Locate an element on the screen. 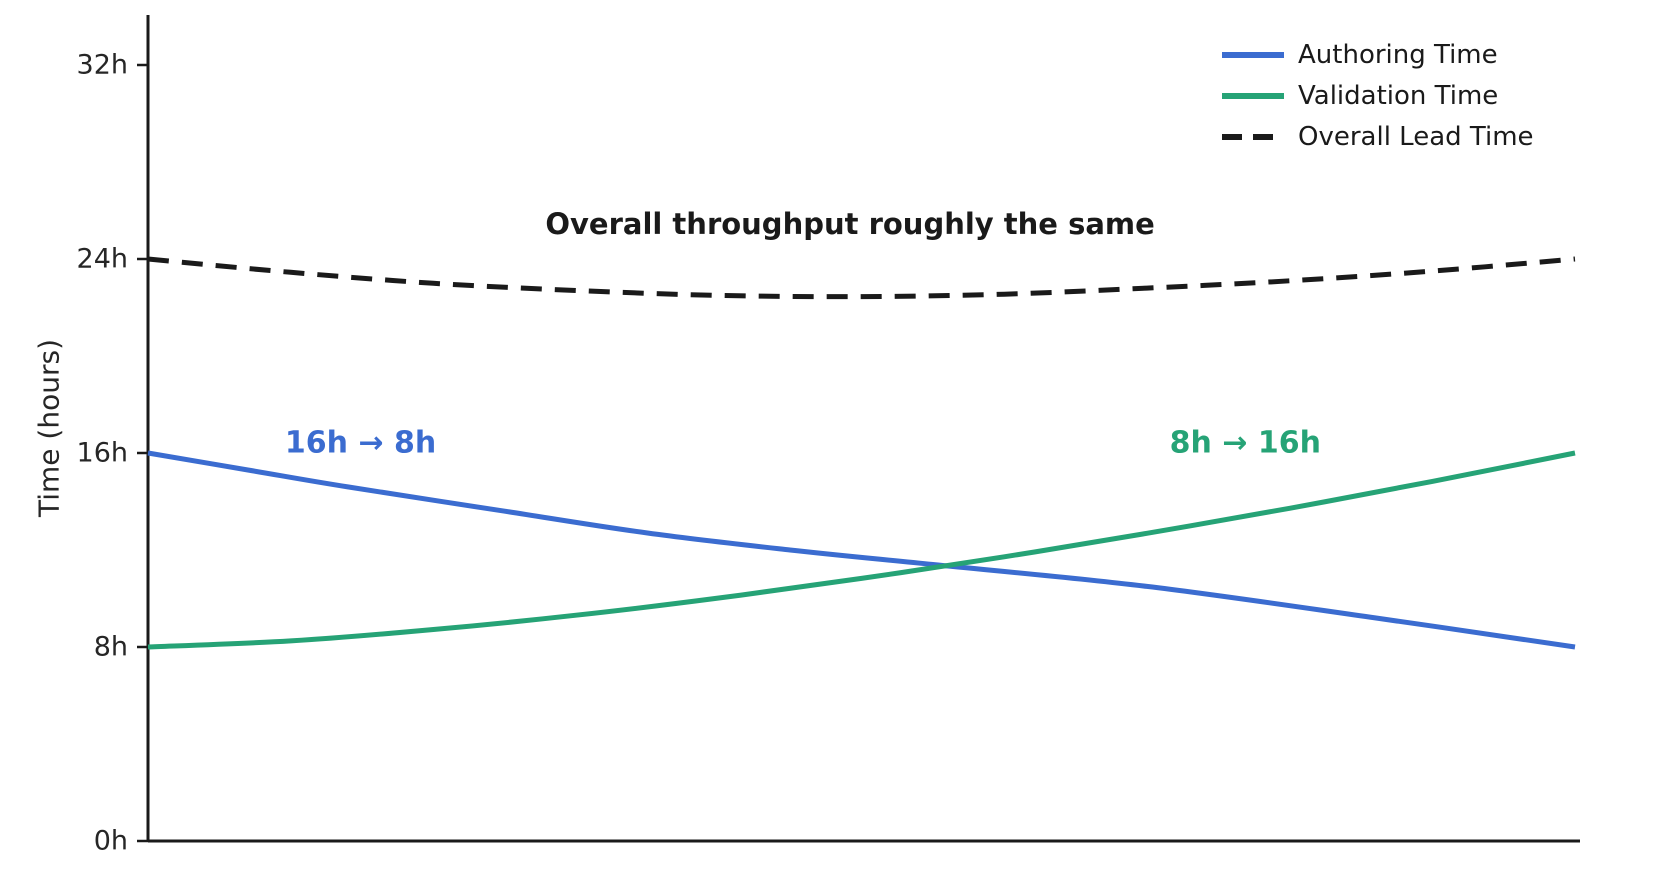  annotation-text: 16h → 8h is located at coordinates (360, 443).